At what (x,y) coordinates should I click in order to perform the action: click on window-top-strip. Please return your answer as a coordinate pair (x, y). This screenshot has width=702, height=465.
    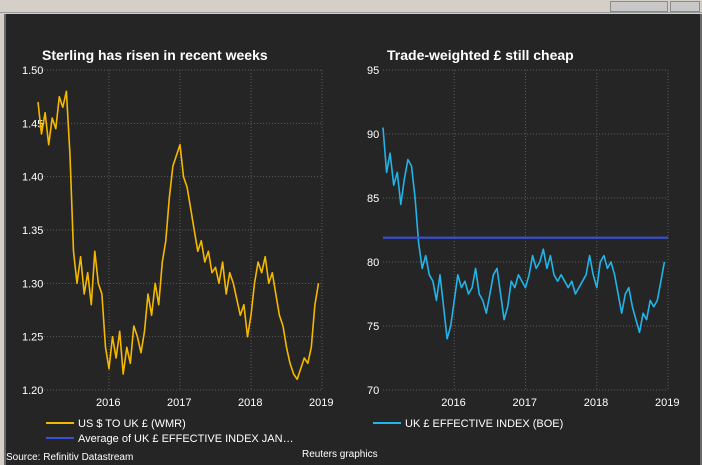
    Looking at the image, I should click on (351, 6).